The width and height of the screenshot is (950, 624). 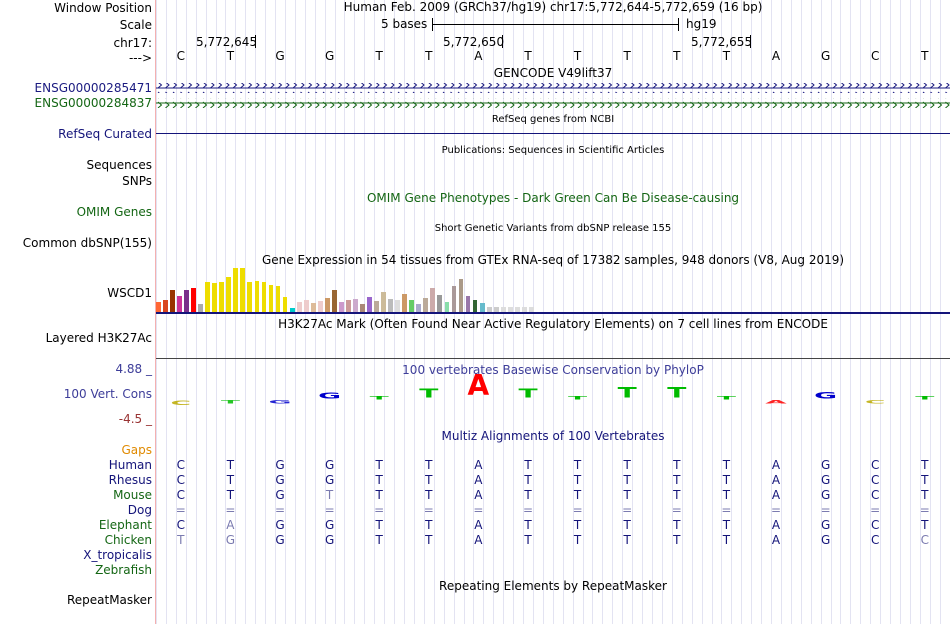 I want to click on label-gaps: Gaps, so click(x=136, y=450).